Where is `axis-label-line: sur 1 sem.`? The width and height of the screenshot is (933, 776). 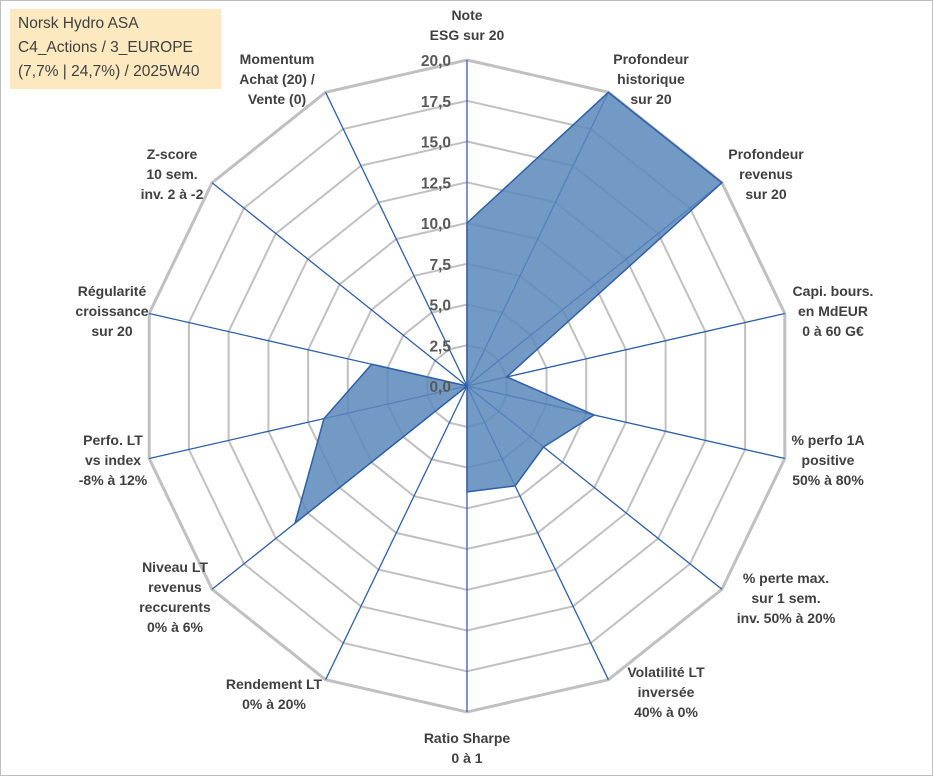 axis-label-line: sur 1 sem. is located at coordinates (785, 598).